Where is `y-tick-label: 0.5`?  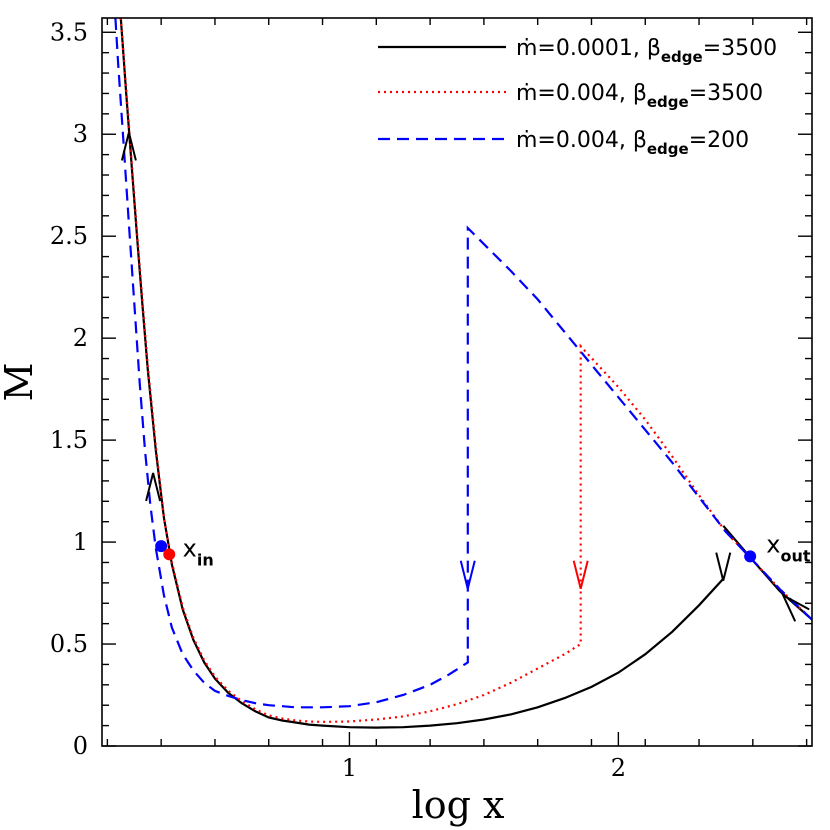 y-tick-label: 0.5 is located at coordinates (69, 644).